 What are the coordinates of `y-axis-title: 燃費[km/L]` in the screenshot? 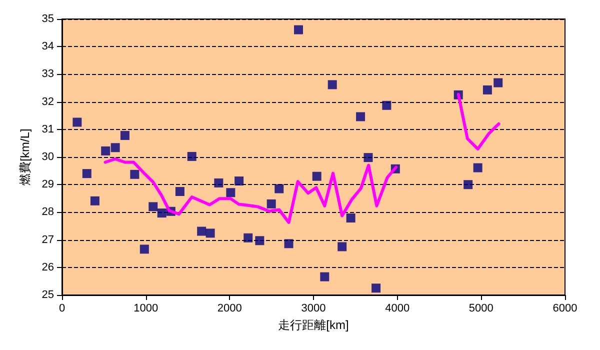 It's located at (25, 157).